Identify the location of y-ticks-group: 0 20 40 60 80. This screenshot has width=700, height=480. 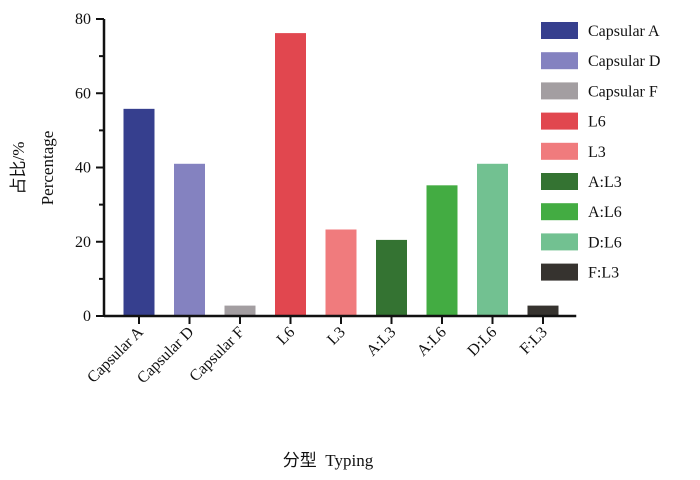
(89, 168).